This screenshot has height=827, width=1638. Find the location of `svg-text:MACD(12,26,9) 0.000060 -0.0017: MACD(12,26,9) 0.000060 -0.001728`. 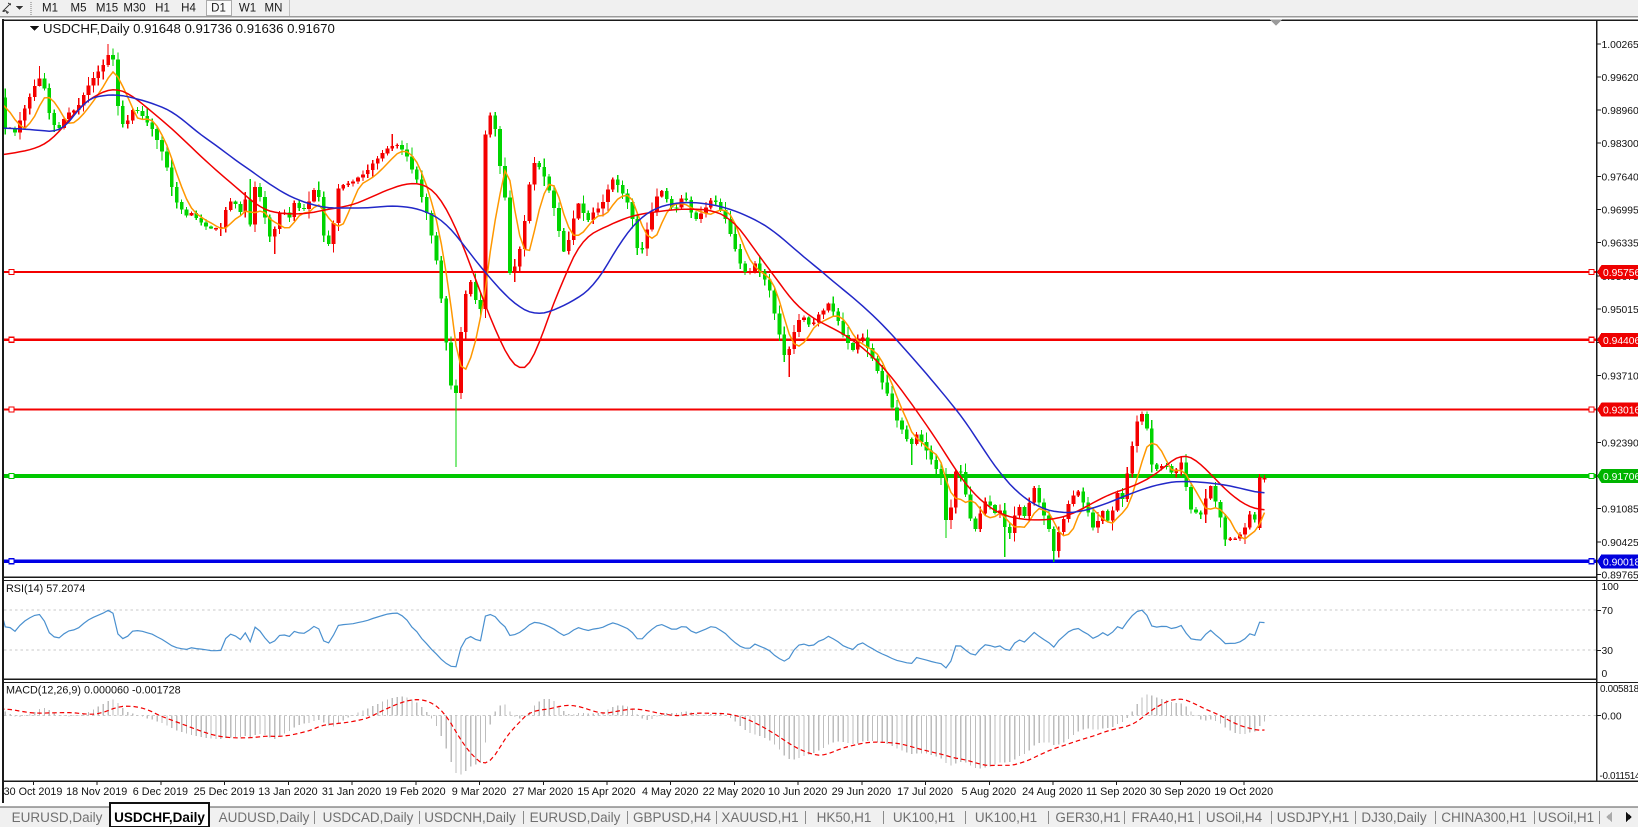

svg-text:MACD(12,26,9) 0.000060 -0.0017: MACD(12,26,9) 0.000060 -0.001728 is located at coordinates (93, 691).